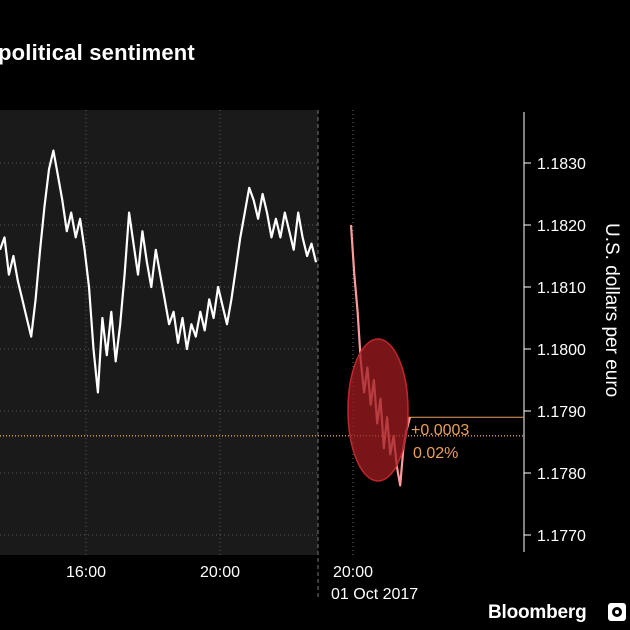 This screenshot has height=630, width=630. What do you see at coordinates (561, 164) in the screenshot?
I see `y-tick-label: 1.1830` at bounding box center [561, 164].